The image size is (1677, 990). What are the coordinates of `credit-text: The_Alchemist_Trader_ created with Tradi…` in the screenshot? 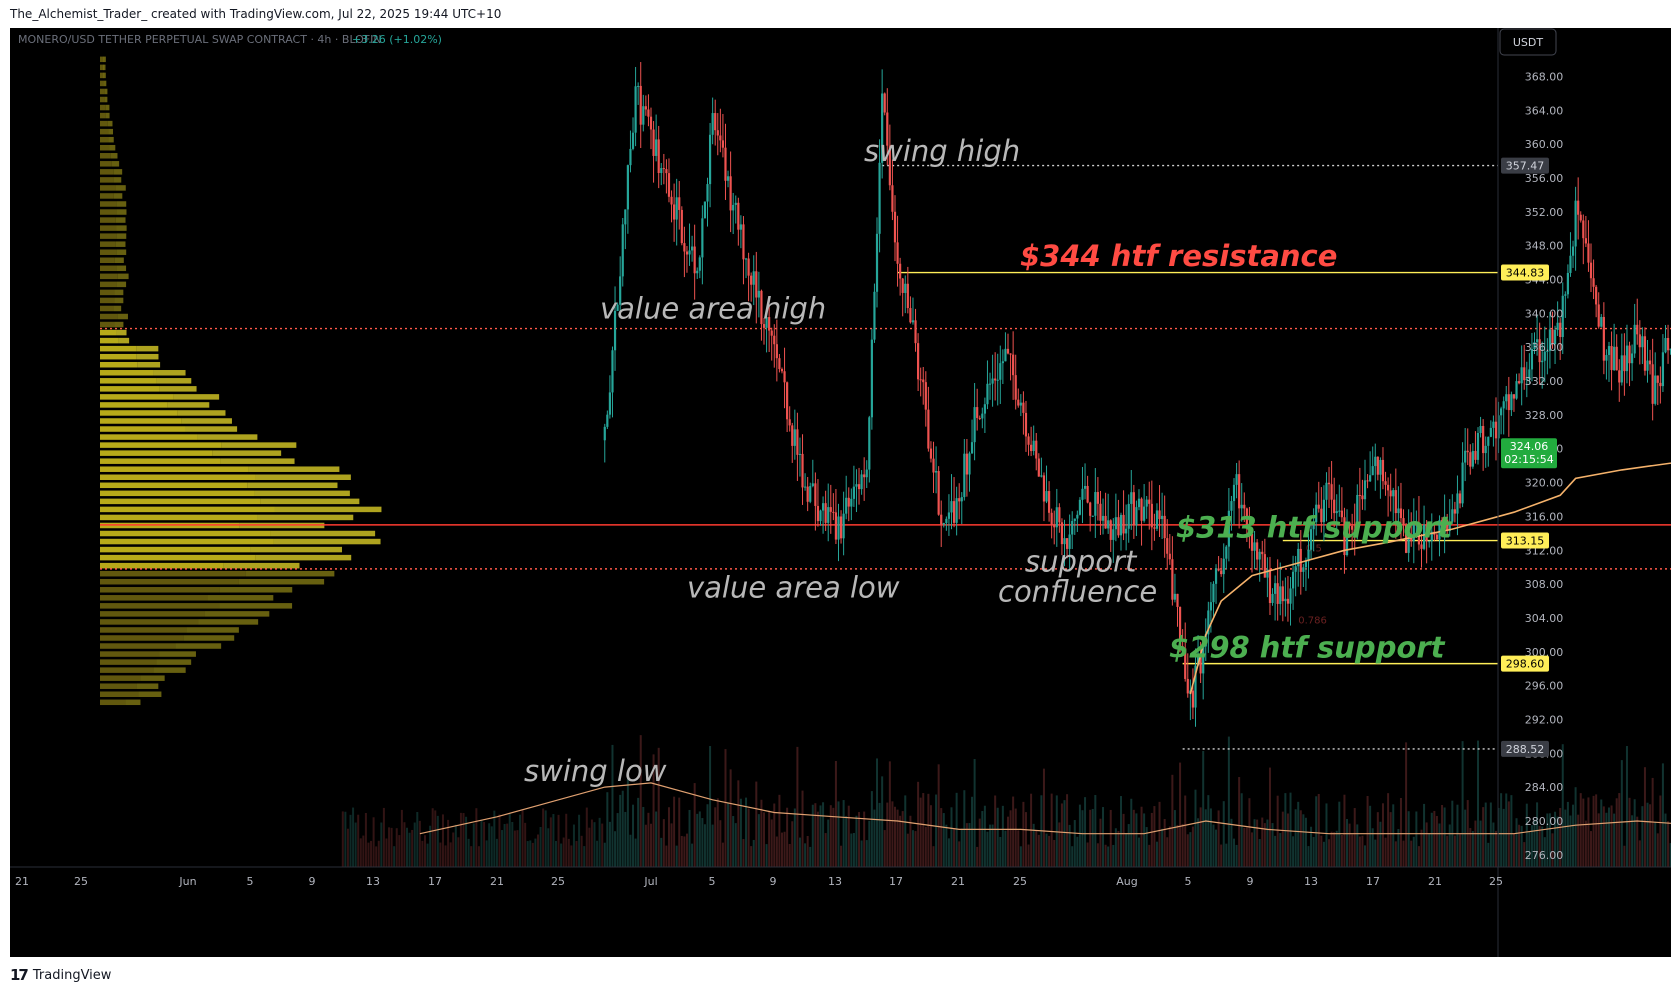 It's located at (256, 14).